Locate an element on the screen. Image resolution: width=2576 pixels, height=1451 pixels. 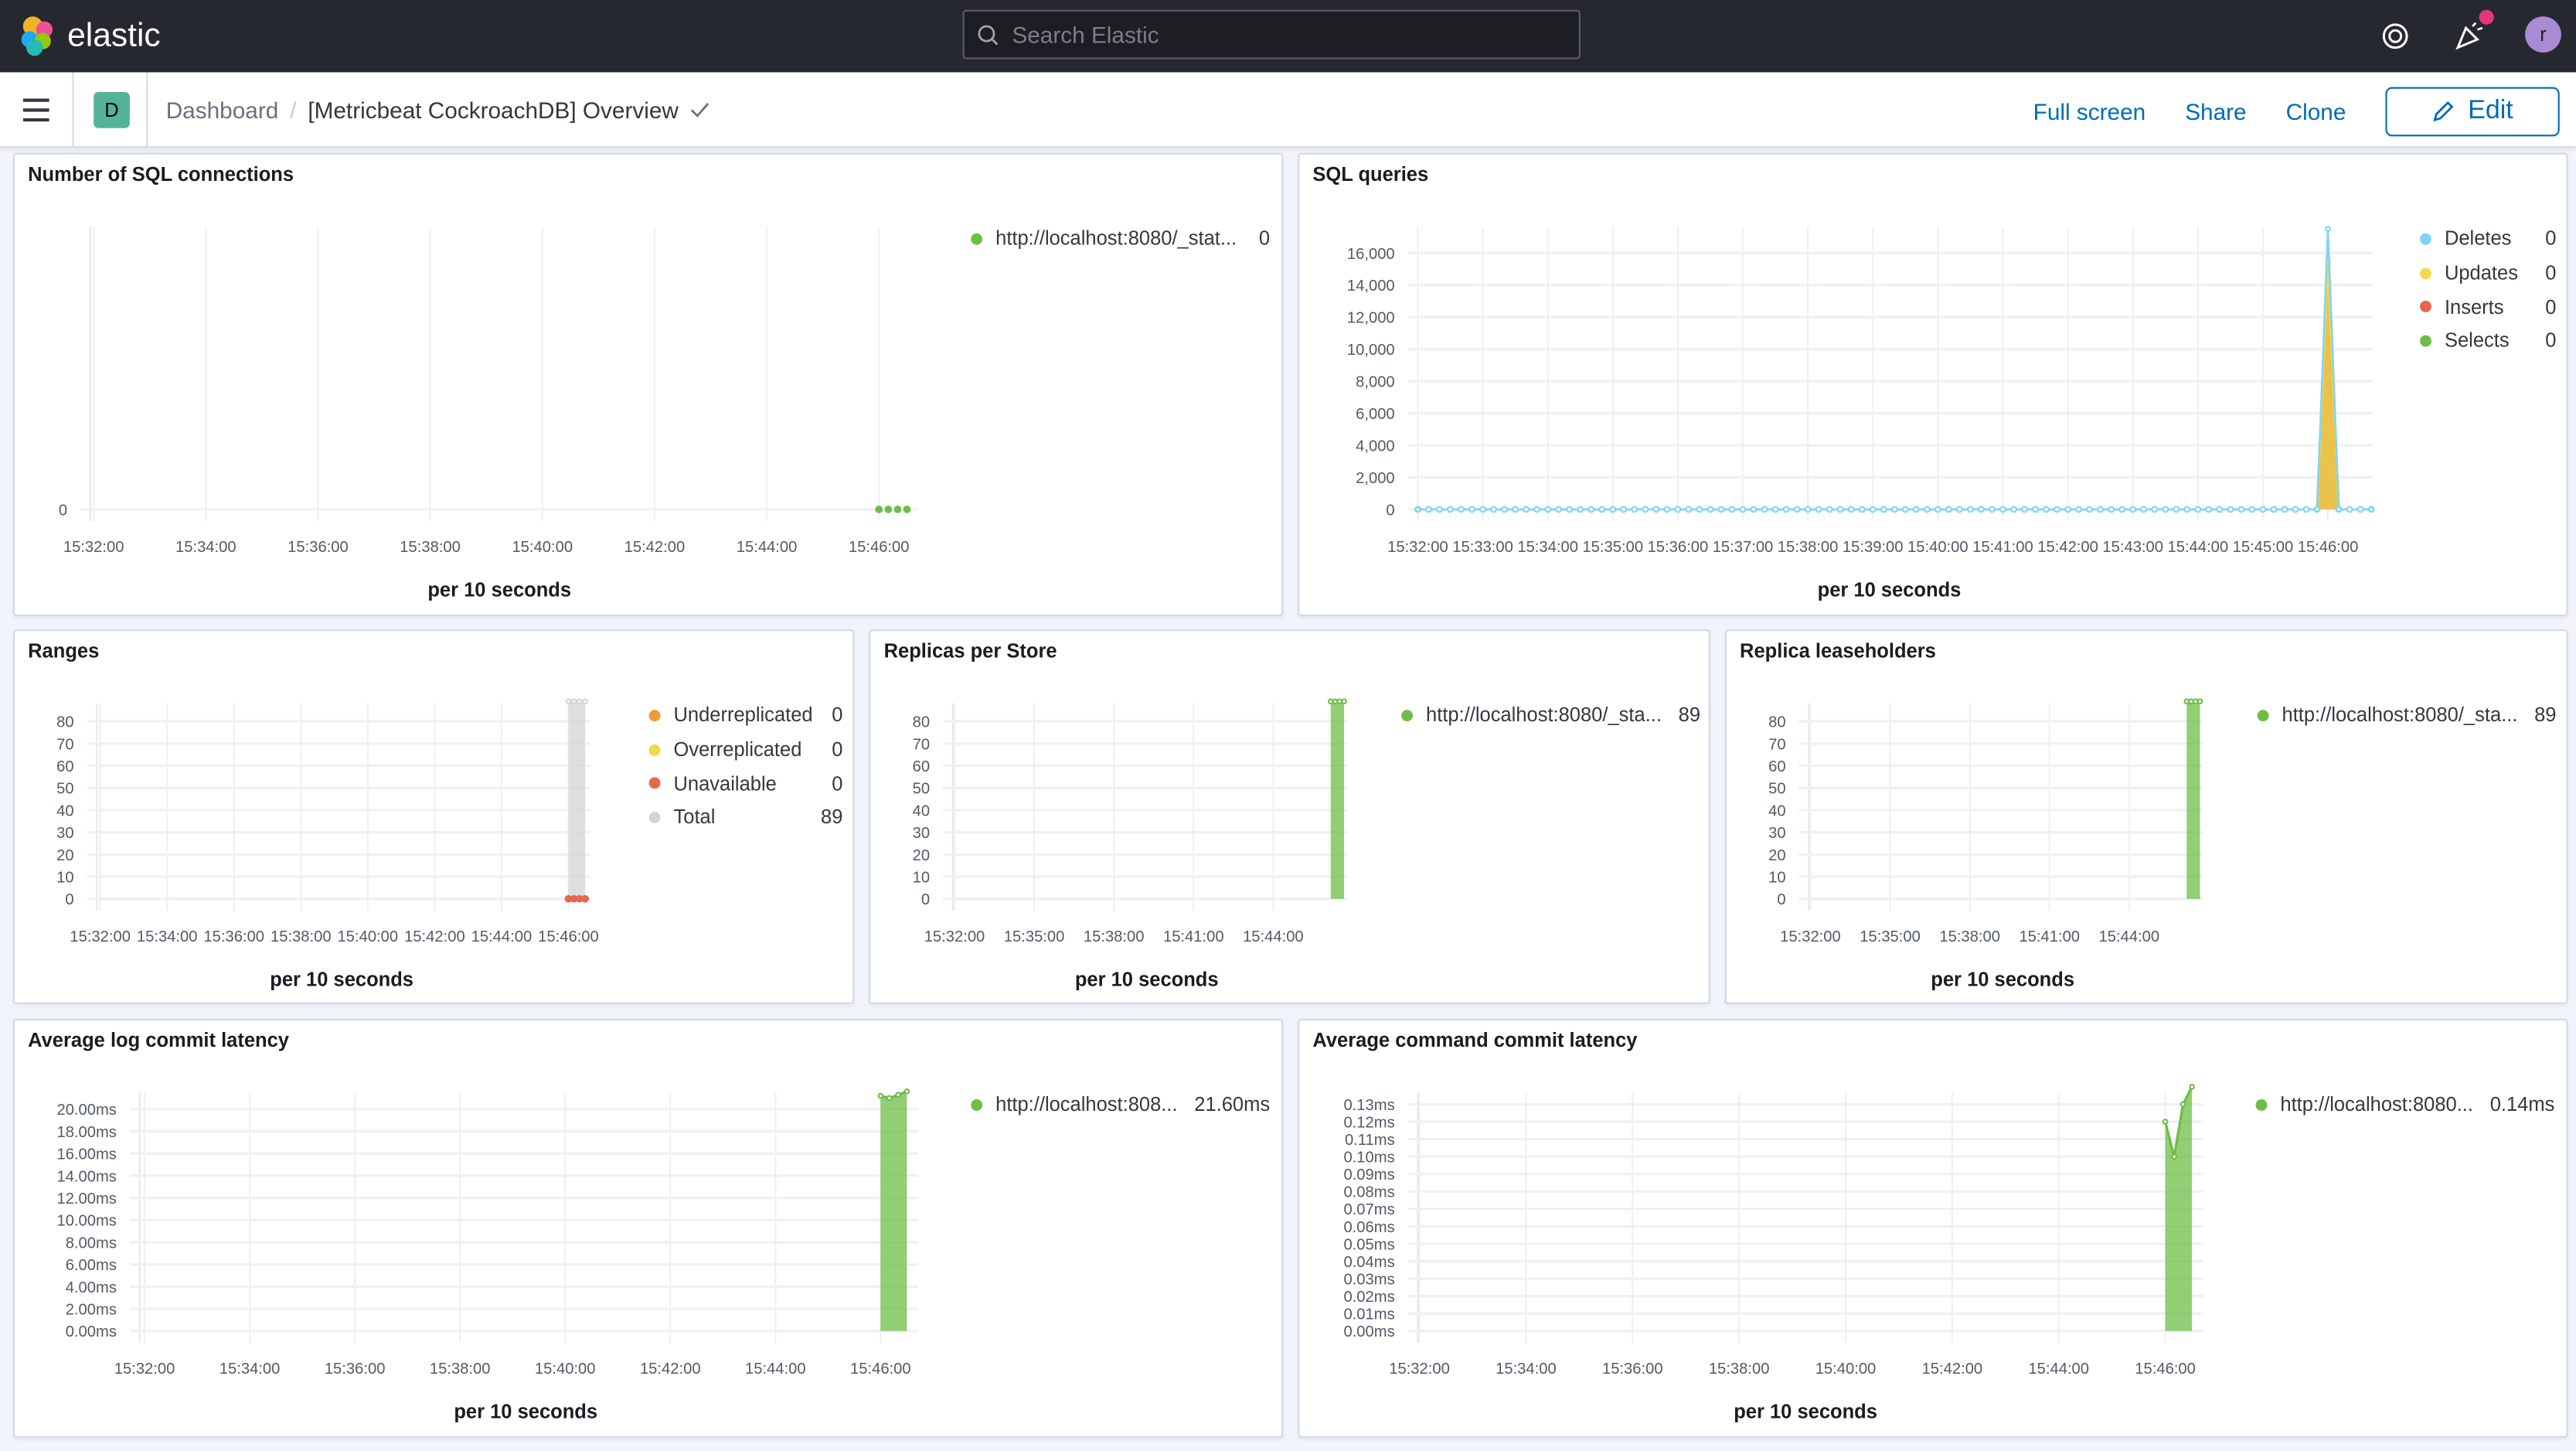
y-tick-label: 30 is located at coordinates (1776, 833).